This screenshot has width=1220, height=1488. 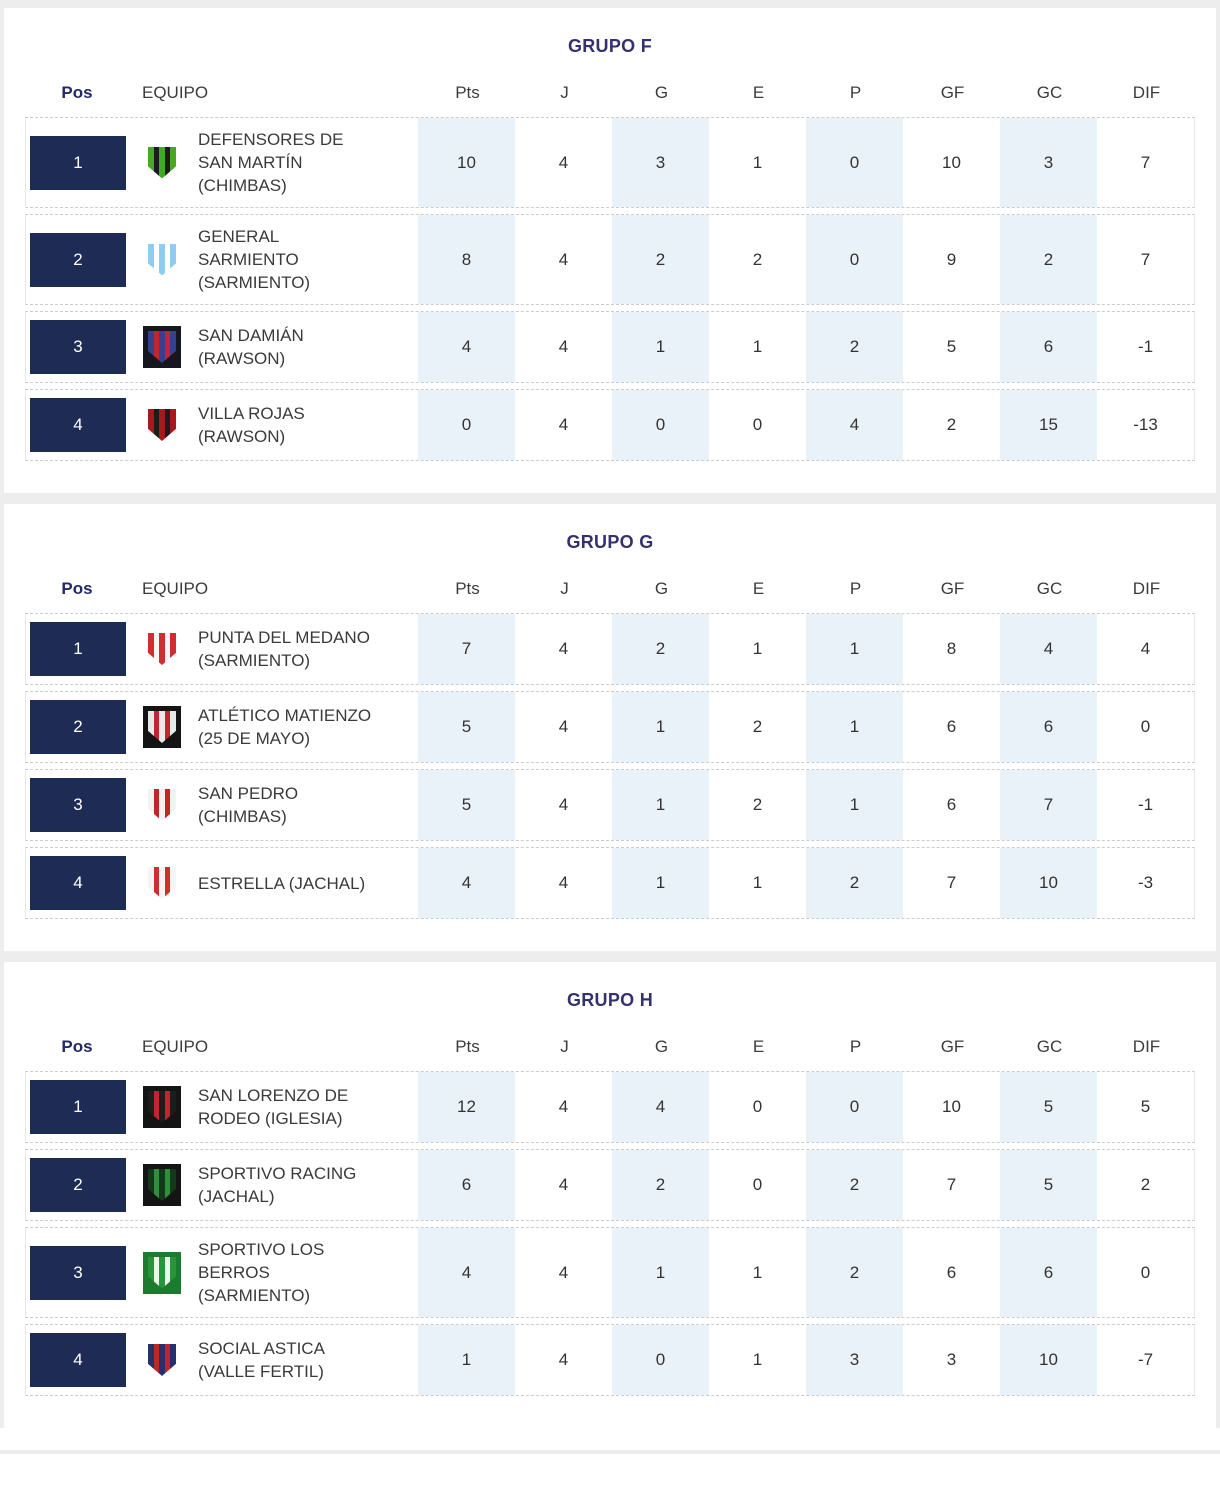 What do you see at coordinates (1048, 805) in the screenshot?
I see `stat-gc: 7` at bounding box center [1048, 805].